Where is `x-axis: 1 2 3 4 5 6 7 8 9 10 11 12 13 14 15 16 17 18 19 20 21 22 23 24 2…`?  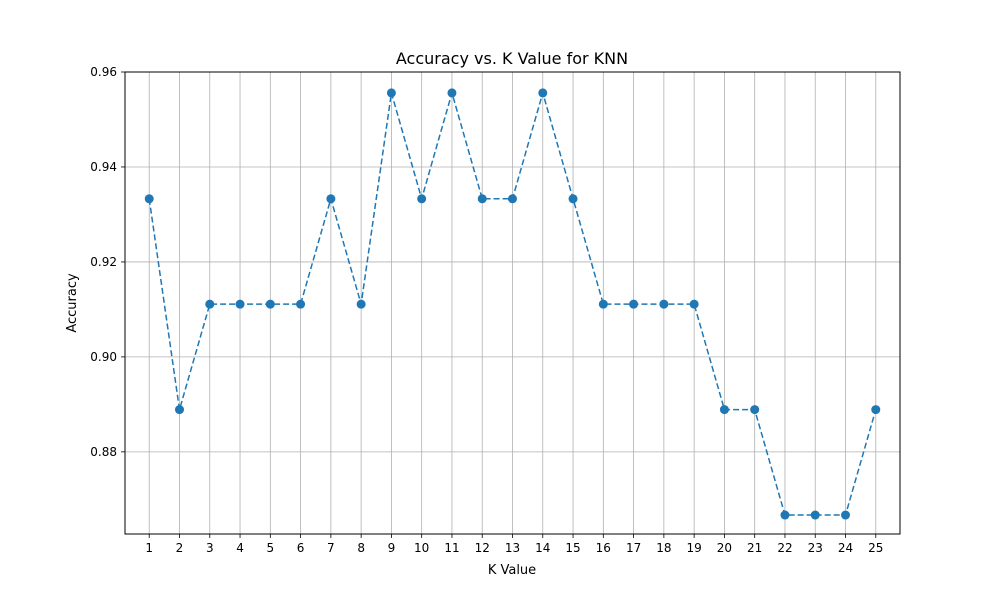
x-axis: 1 2 3 4 5 6 7 8 9 10 11 12 13 14 15 16 17 18 19 20 21 22 23 24 2… is located at coordinates (514, 544).